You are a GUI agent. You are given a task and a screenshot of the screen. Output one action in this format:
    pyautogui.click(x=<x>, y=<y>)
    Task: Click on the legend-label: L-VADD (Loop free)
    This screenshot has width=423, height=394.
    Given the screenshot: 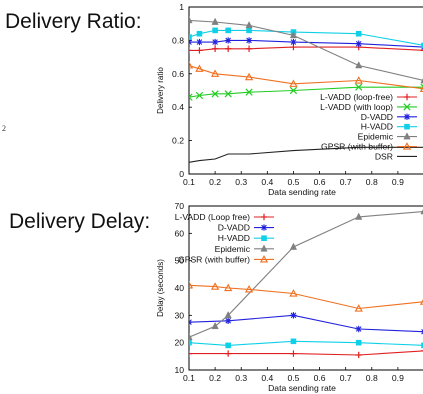 What is the action you would take?
    pyautogui.click(x=212, y=217)
    